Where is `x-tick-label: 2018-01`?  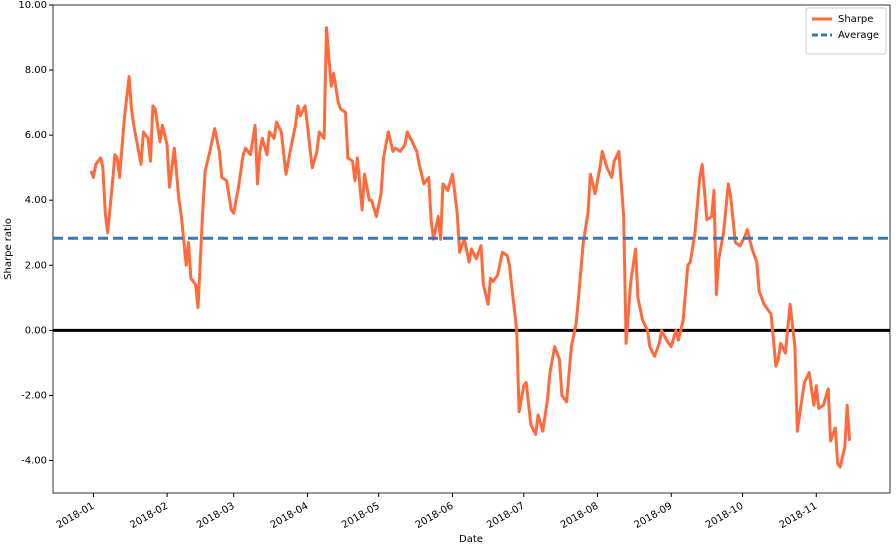
x-tick-label: 2018-01 is located at coordinates (76, 516).